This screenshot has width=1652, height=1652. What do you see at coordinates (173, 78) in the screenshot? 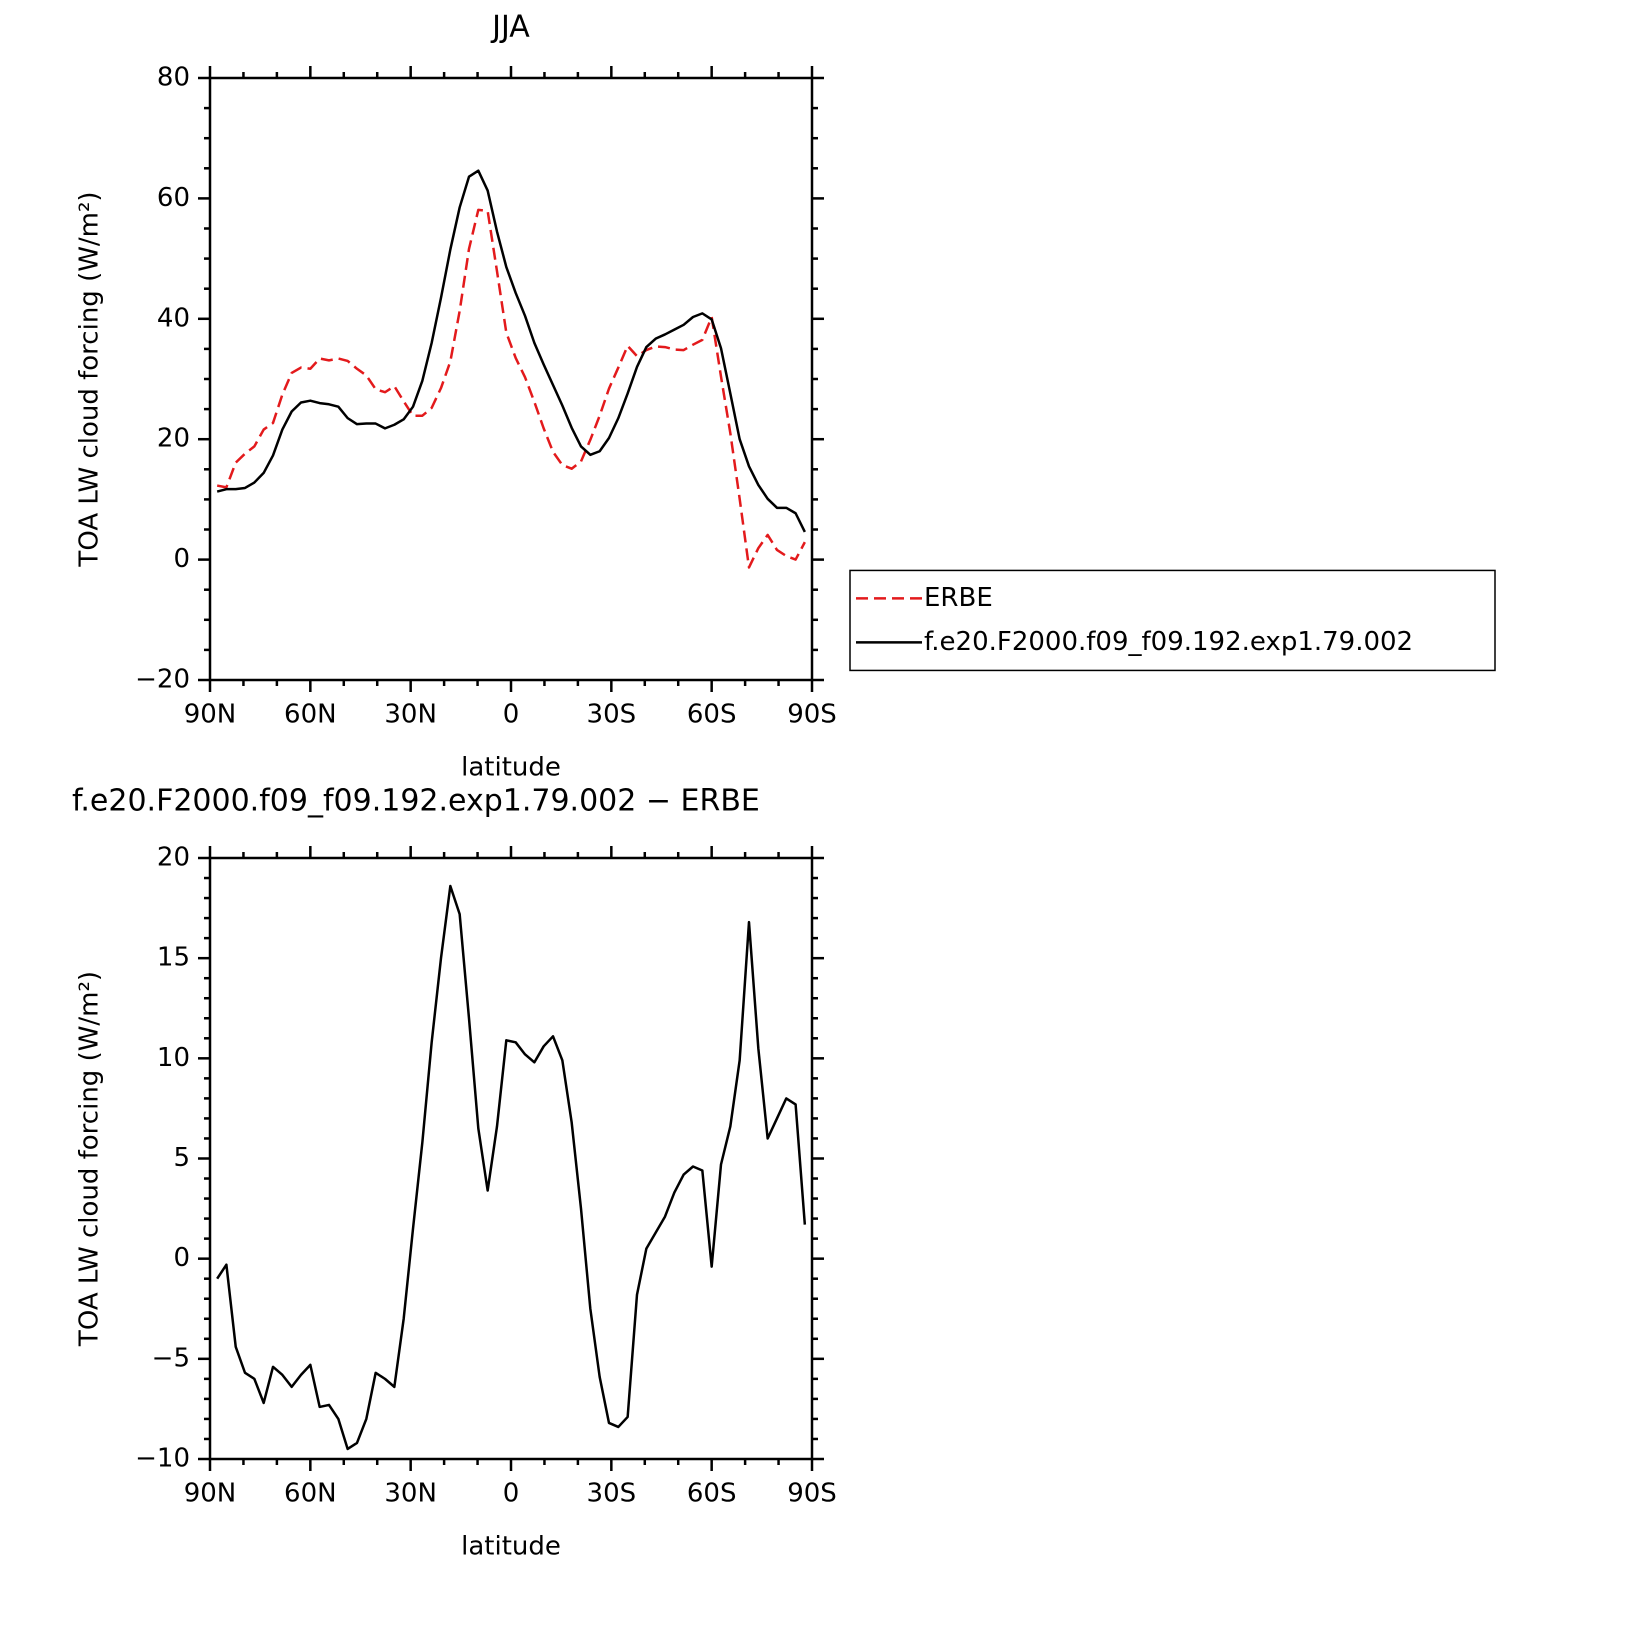
I see `y-tick-label: 80` at bounding box center [173, 78].